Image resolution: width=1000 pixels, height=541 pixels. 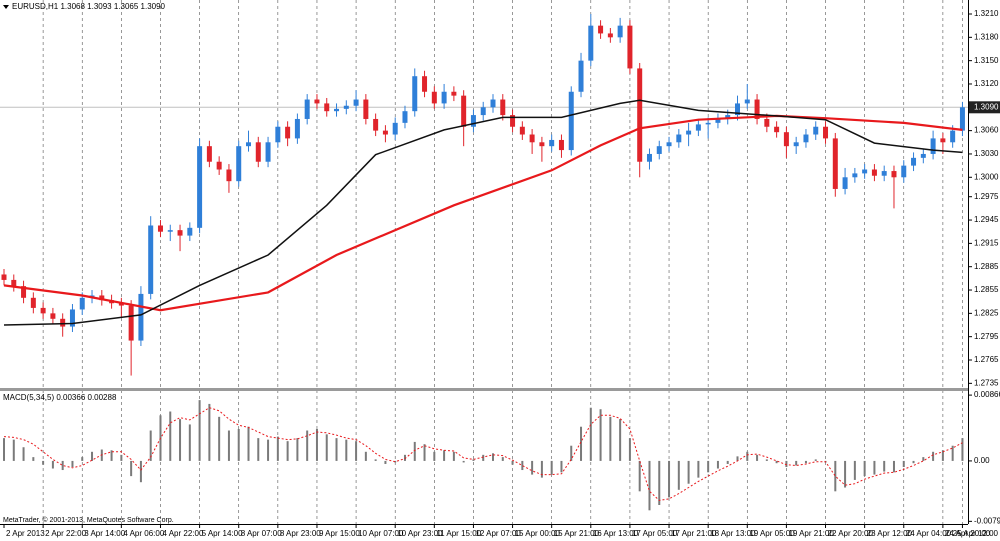 What do you see at coordinates (986, 60) in the screenshot?
I see `y-tick-label: 1.3150` at bounding box center [986, 60].